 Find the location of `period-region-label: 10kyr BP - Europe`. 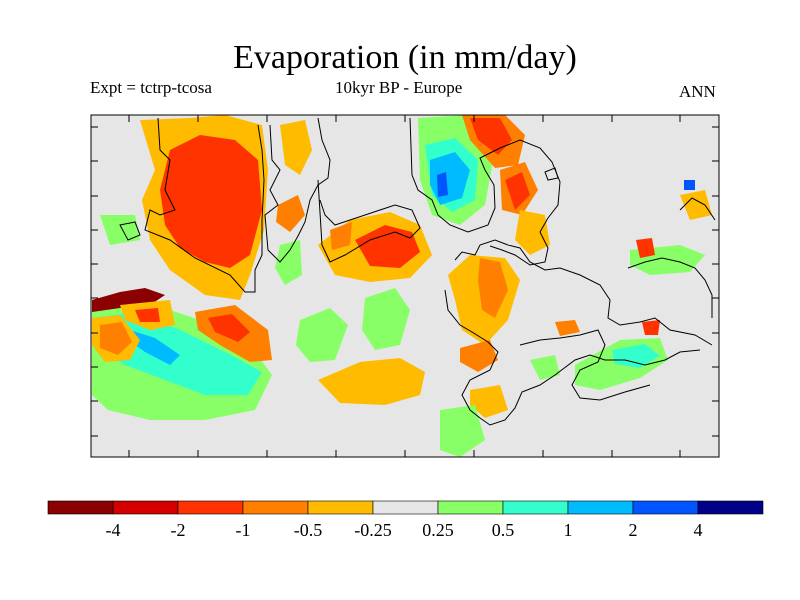

period-region-label: 10kyr BP - Europe is located at coordinates (399, 87).